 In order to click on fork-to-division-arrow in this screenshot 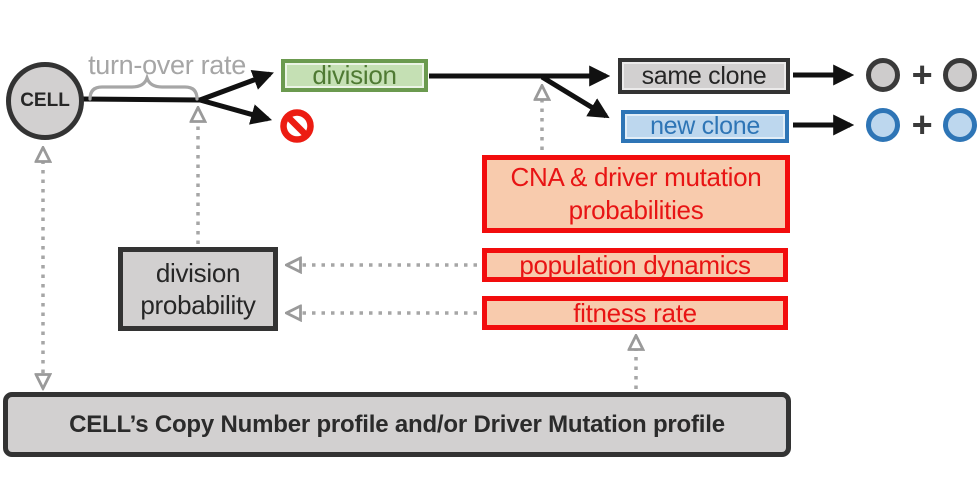, I will do `click(236, 86)`.